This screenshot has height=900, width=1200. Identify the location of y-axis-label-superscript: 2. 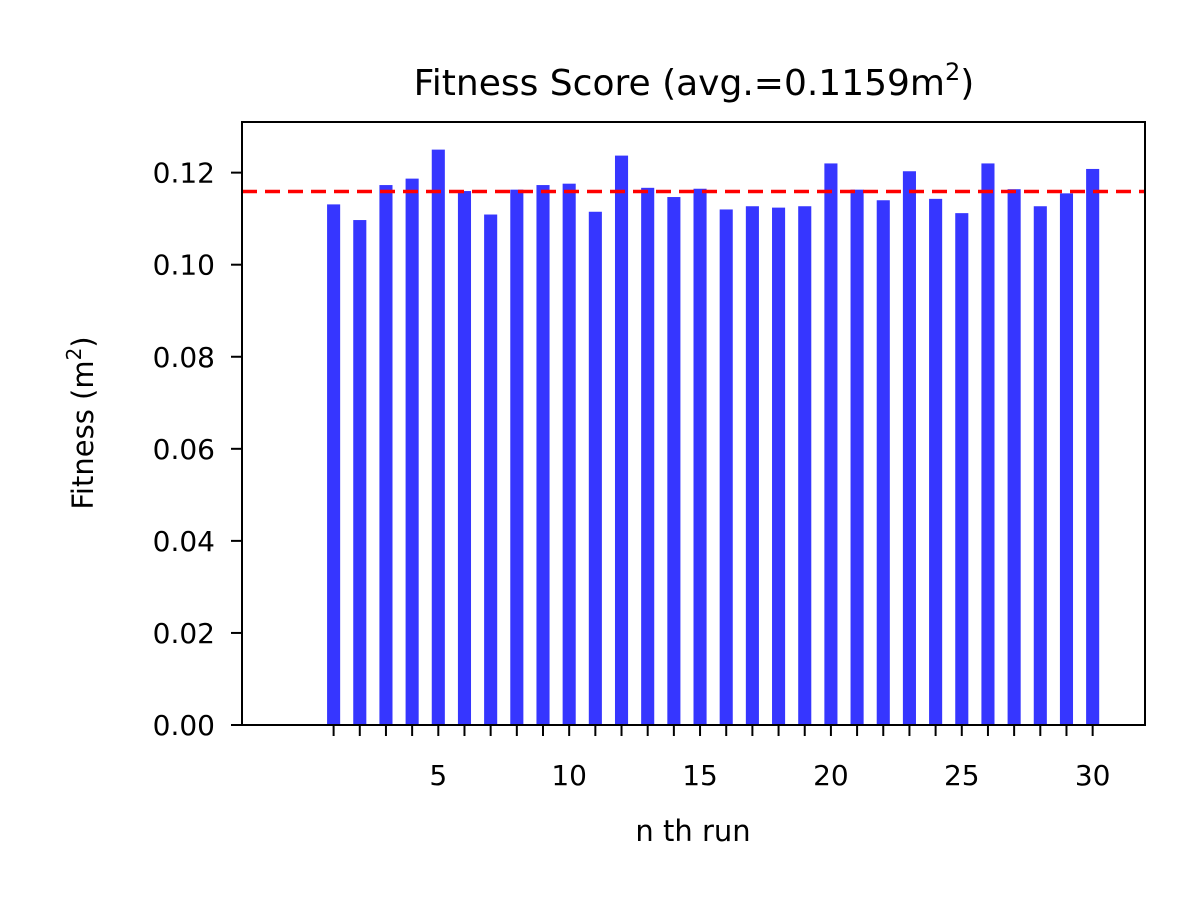
(74, 354).